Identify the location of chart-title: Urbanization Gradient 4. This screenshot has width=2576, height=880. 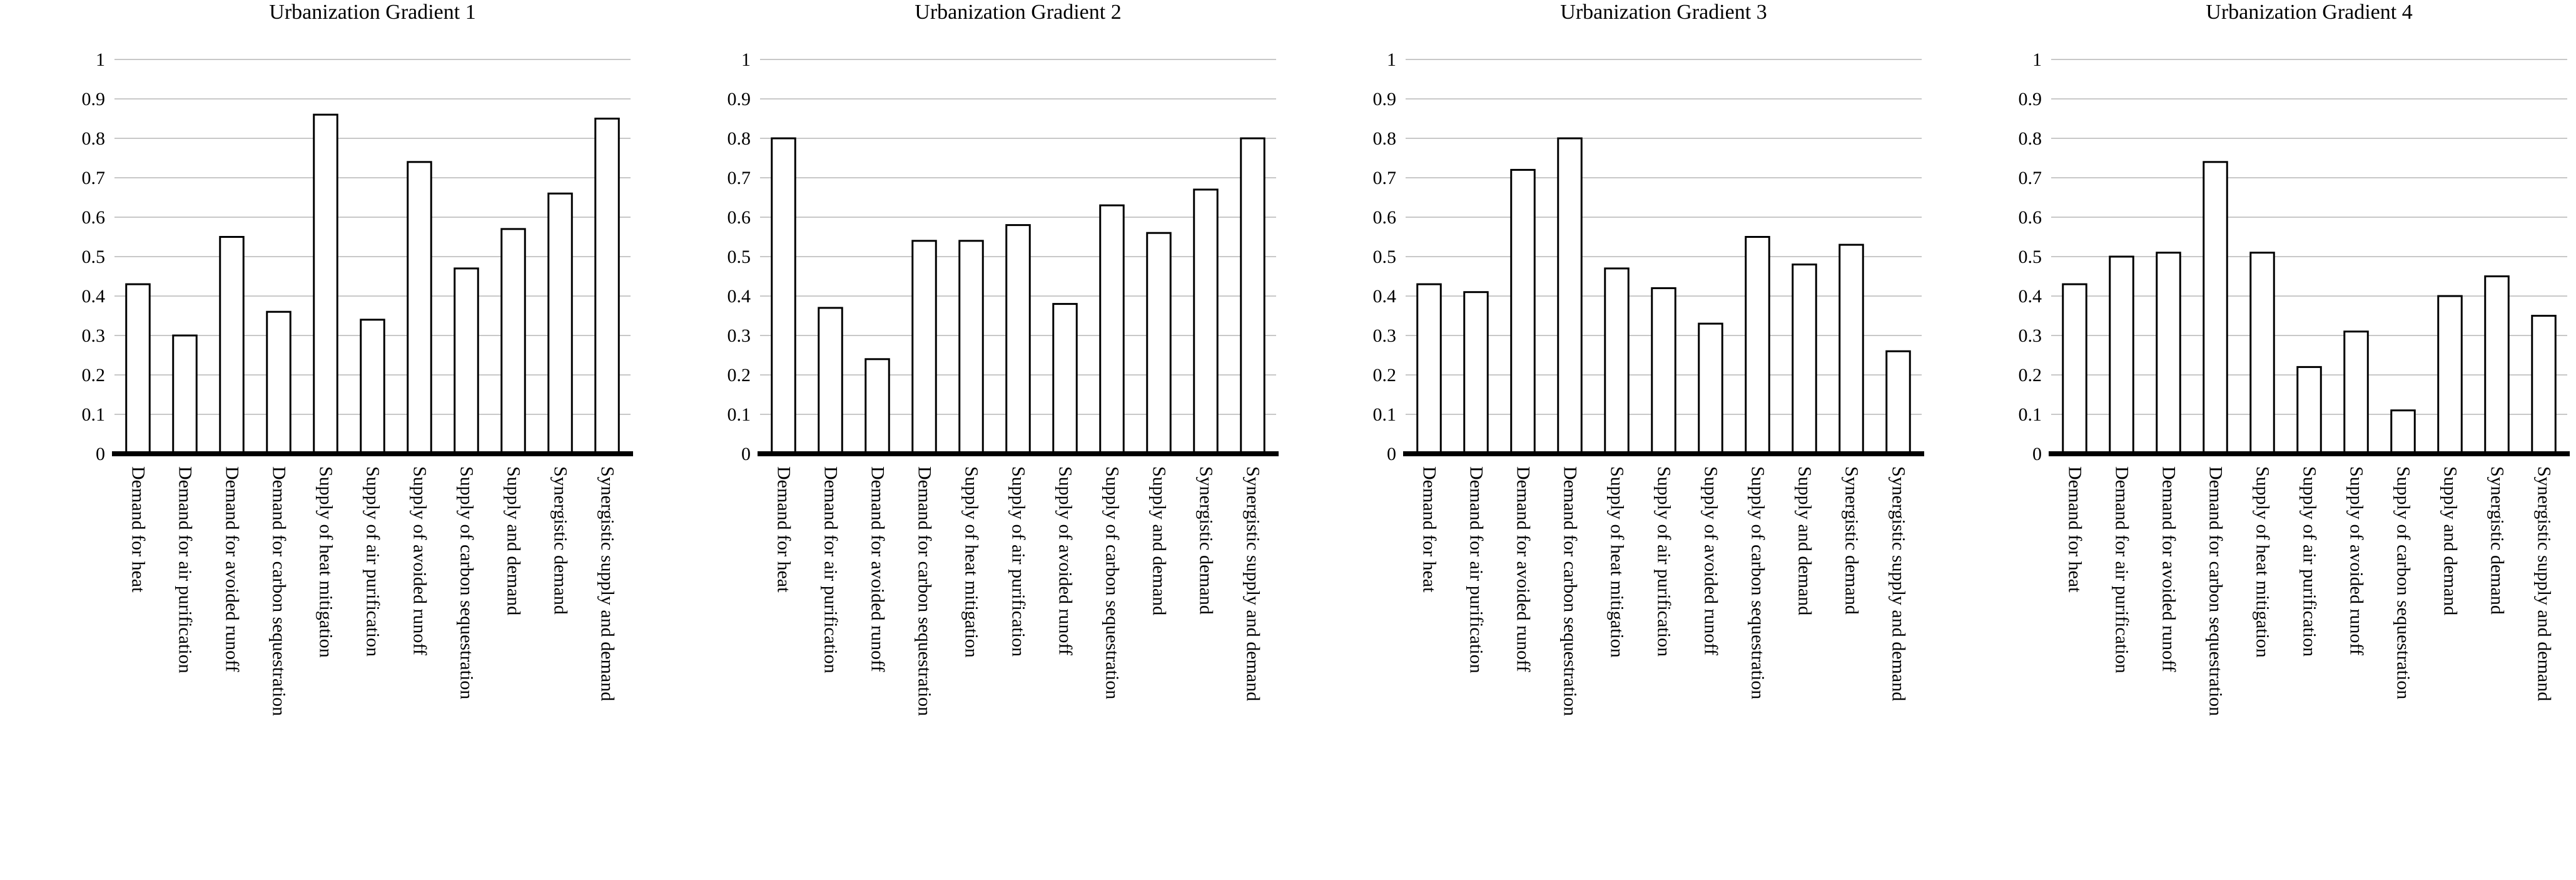
(2309, 12).